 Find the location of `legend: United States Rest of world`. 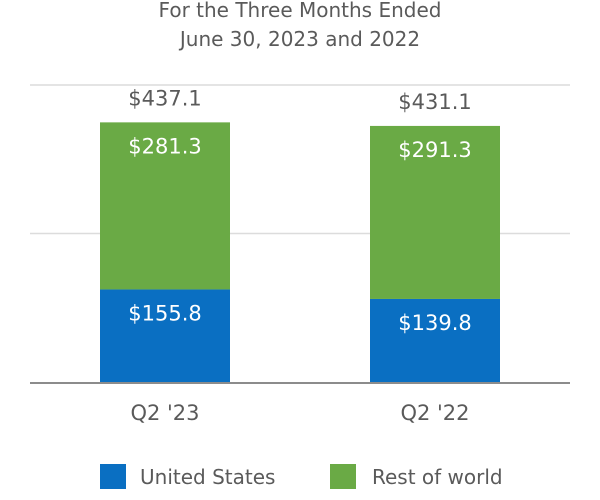

legend: United States Rest of world is located at coordinates (301, 476).